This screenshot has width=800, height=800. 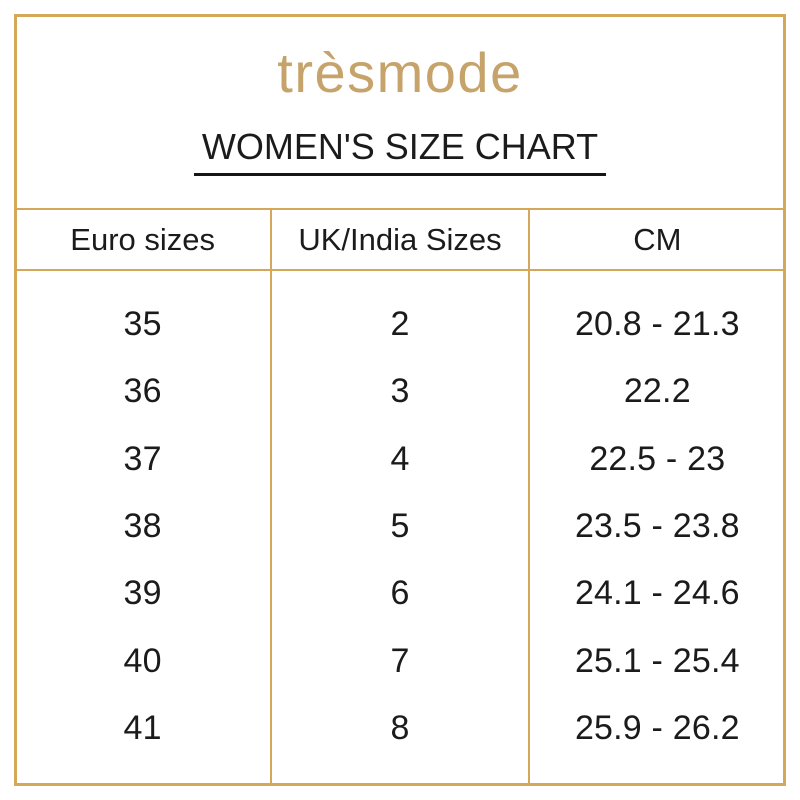 I want to click on cell-euro-size: 36, so click(x=142, y=391).